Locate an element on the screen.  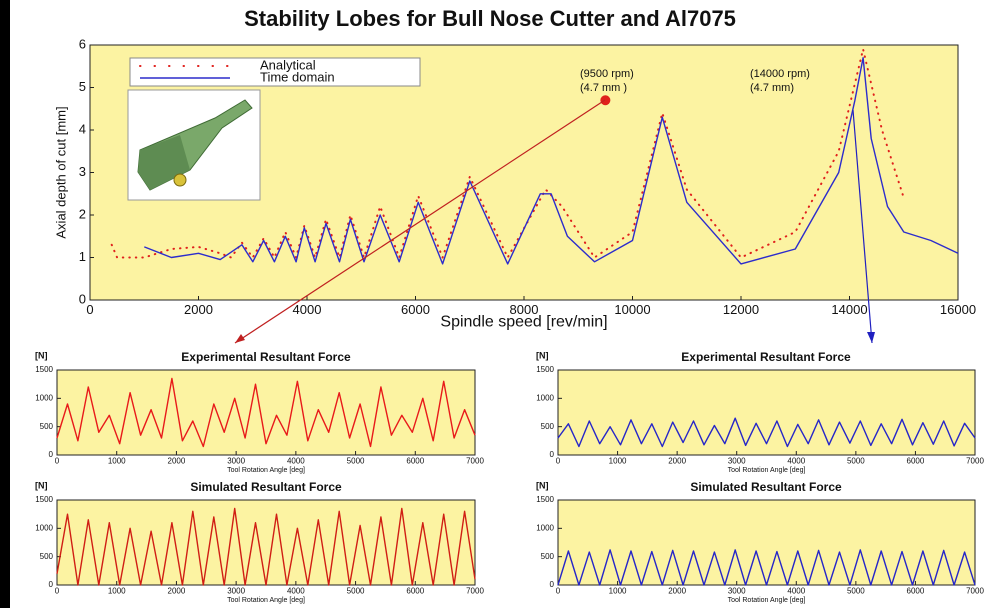
legend-label: Time domain is located at coordinates (297, 76).